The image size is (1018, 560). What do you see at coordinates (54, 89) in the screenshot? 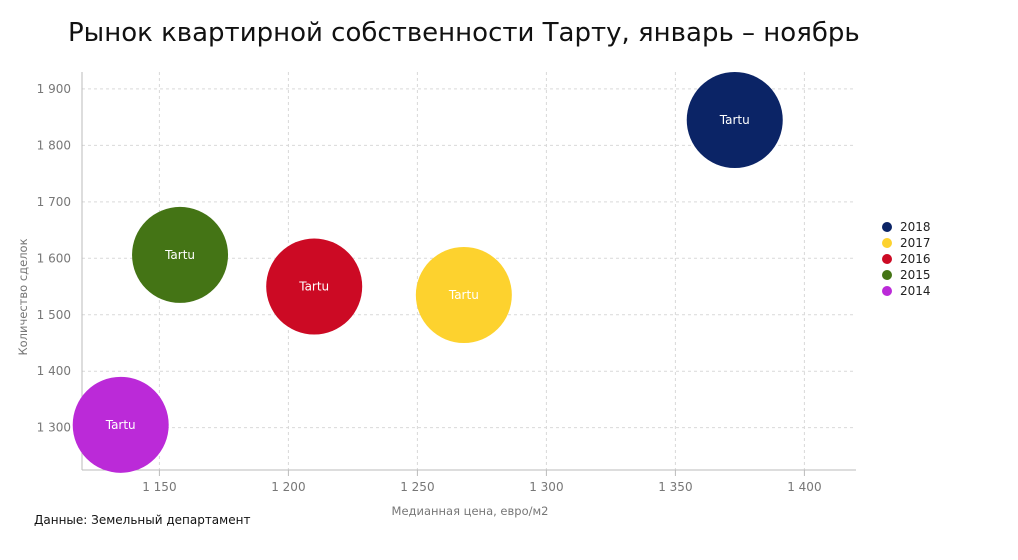
I see `y-tick-label: 1 900` at bounding box center [54, 89].